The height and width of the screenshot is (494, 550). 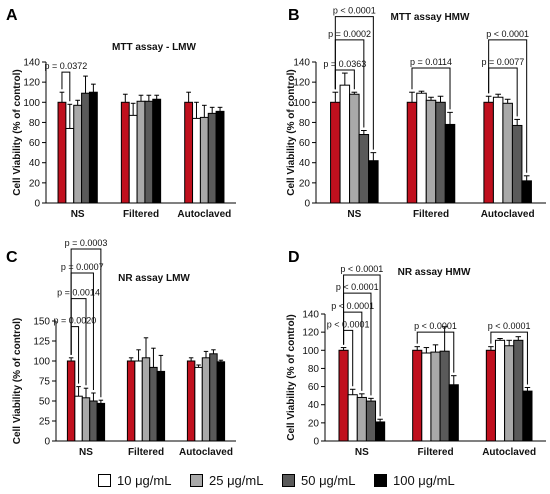 I want to click on panel-letter: D, so click(x=294, y=257).